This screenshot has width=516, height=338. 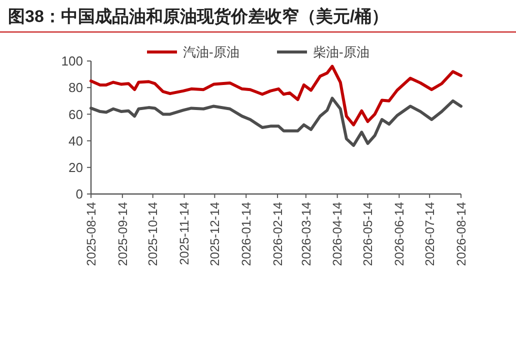 What do you see at coordinates (277, 234) in the screenshot?
I see `x-tick-label: 2026-02-14` at bounding box center [277, 234].